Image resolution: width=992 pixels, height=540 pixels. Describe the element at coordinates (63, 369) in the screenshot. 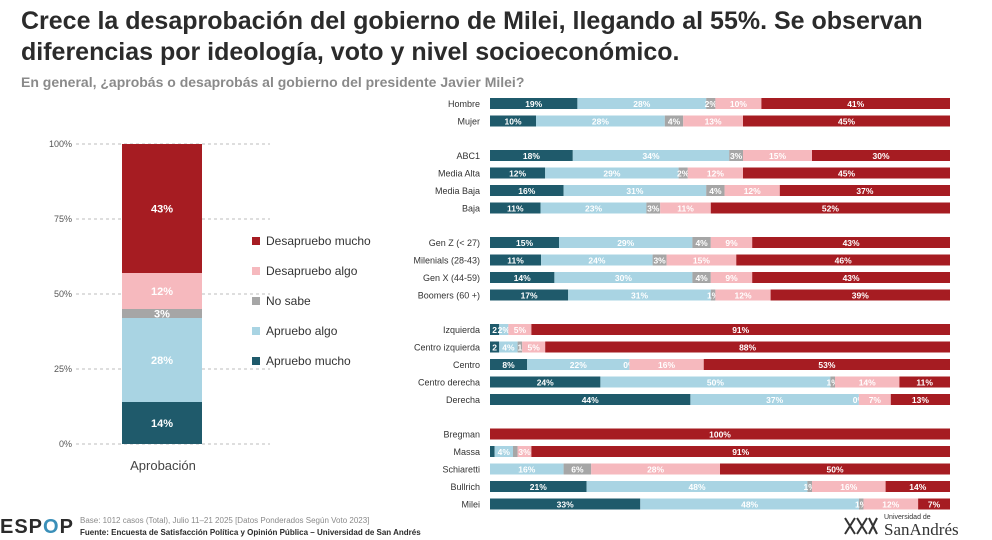

I see `y-tick-label: 25%` at that location.